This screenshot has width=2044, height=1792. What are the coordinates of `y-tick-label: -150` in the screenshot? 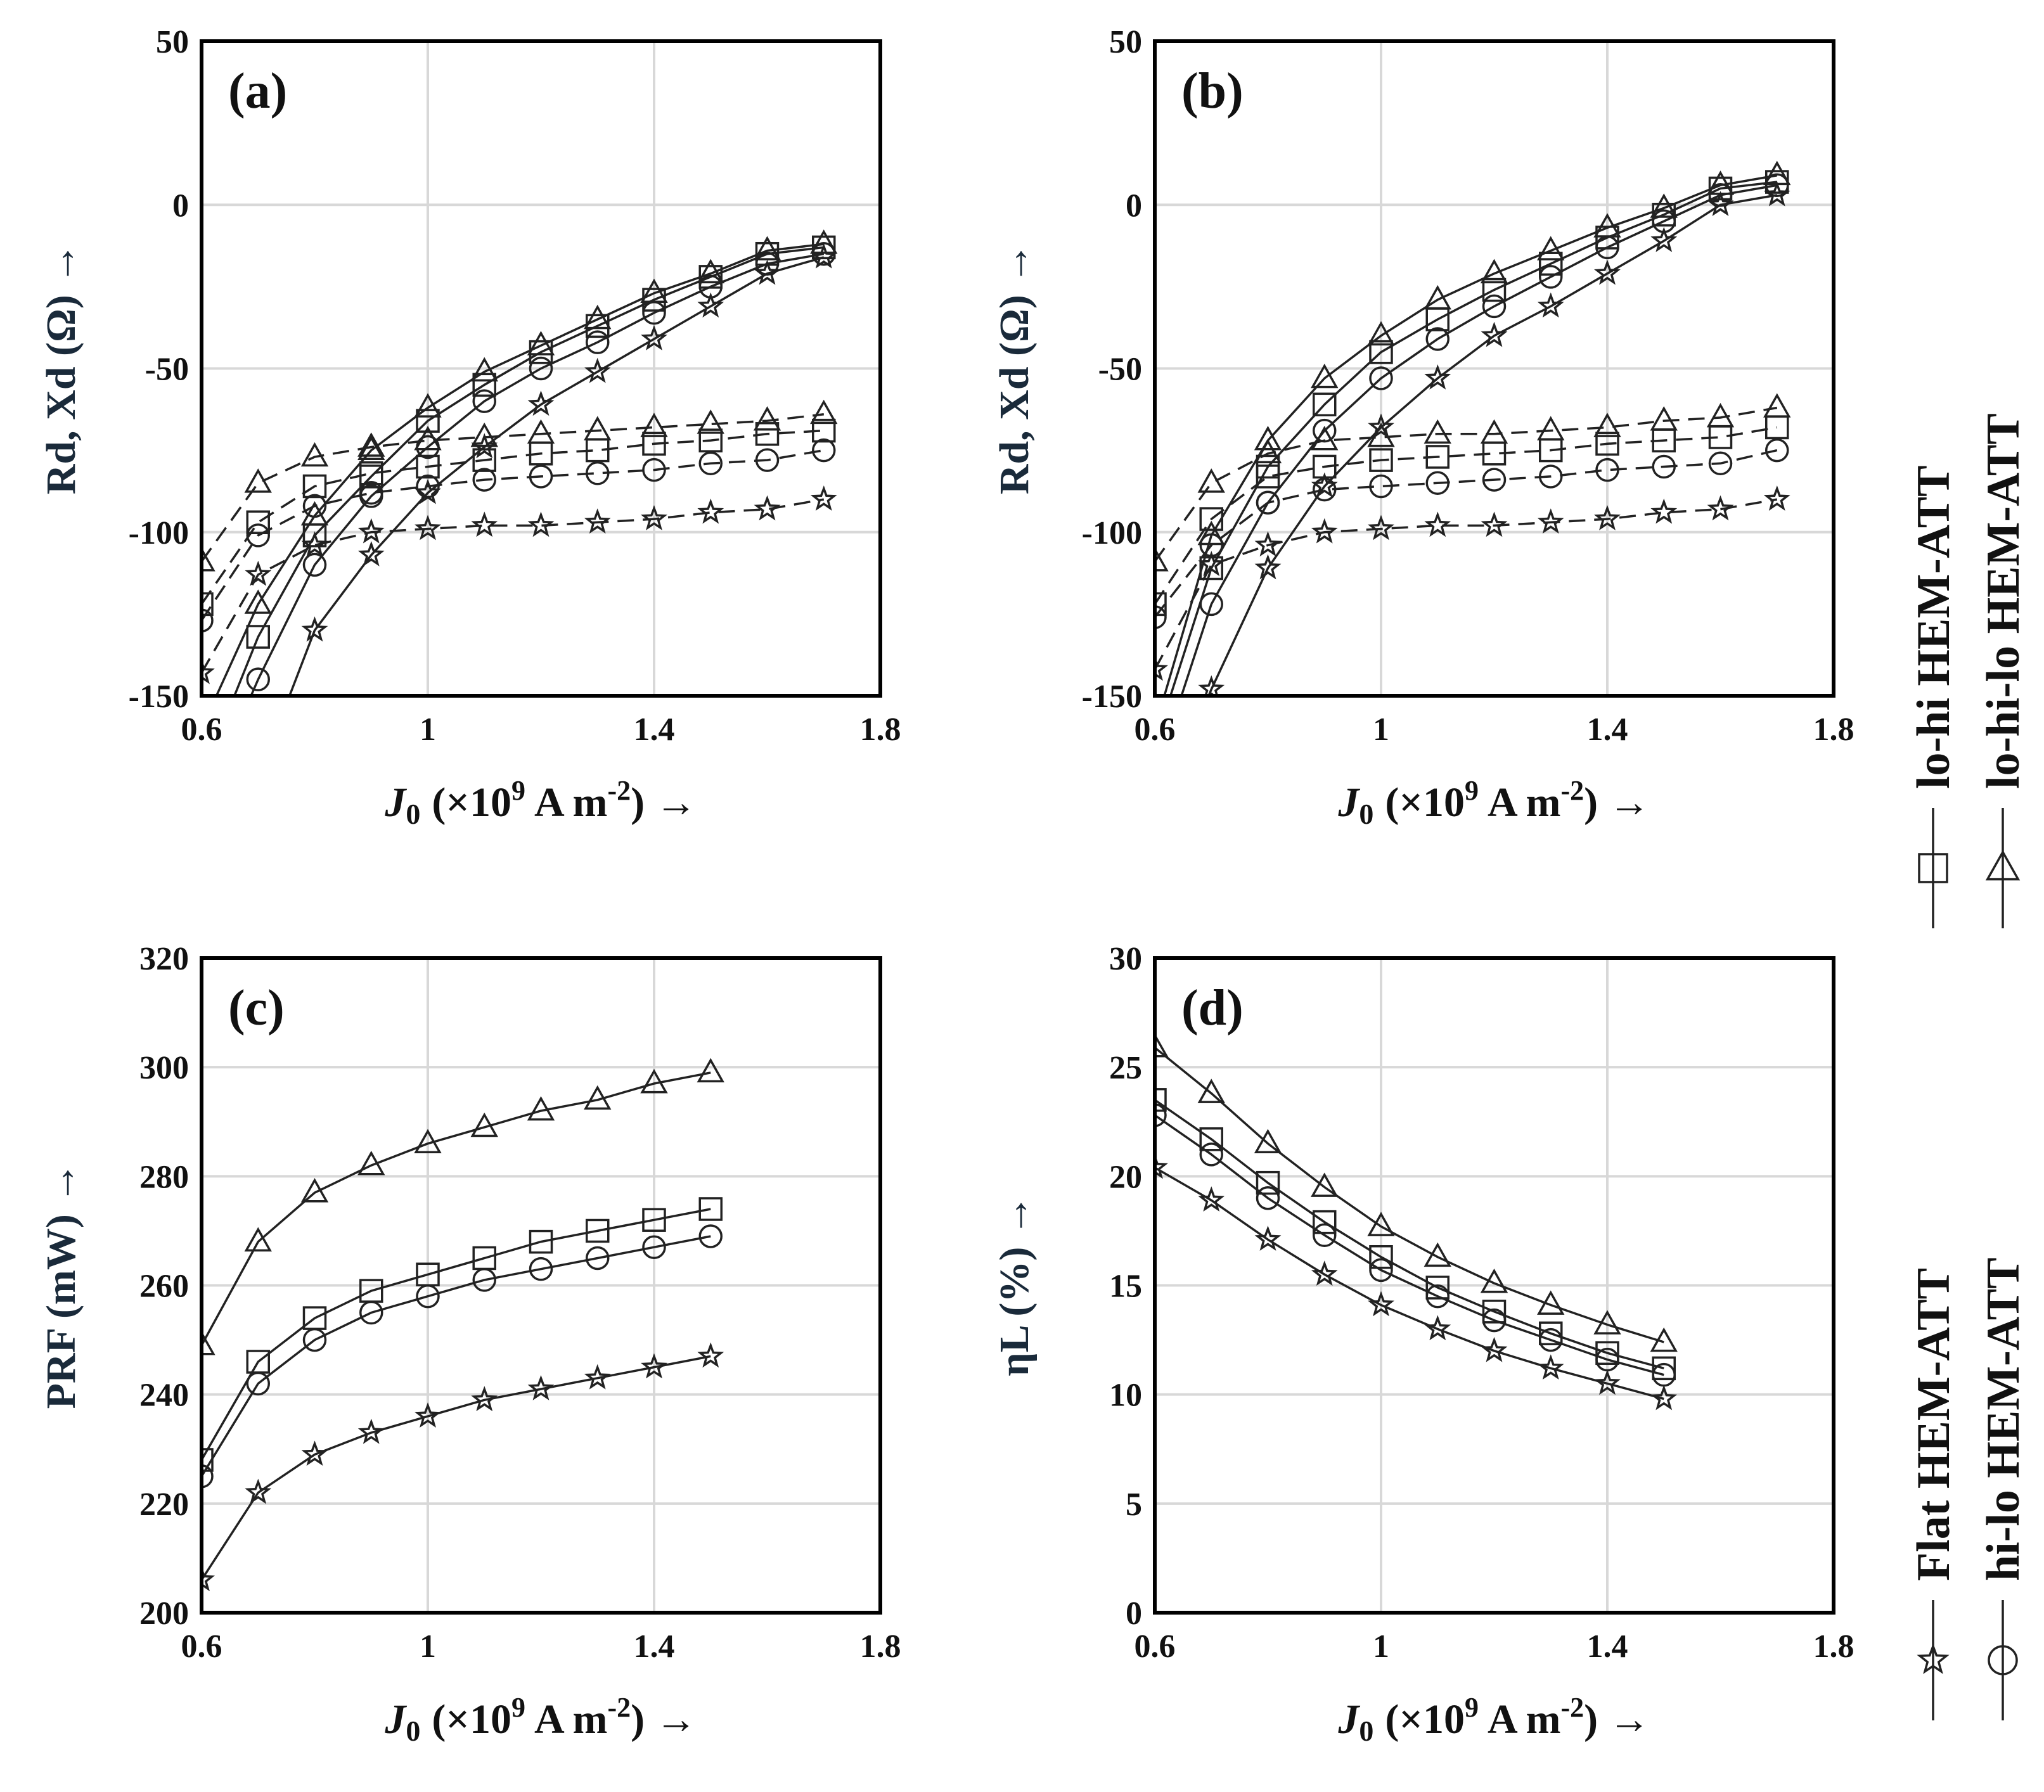 It's located at (1112, 697).